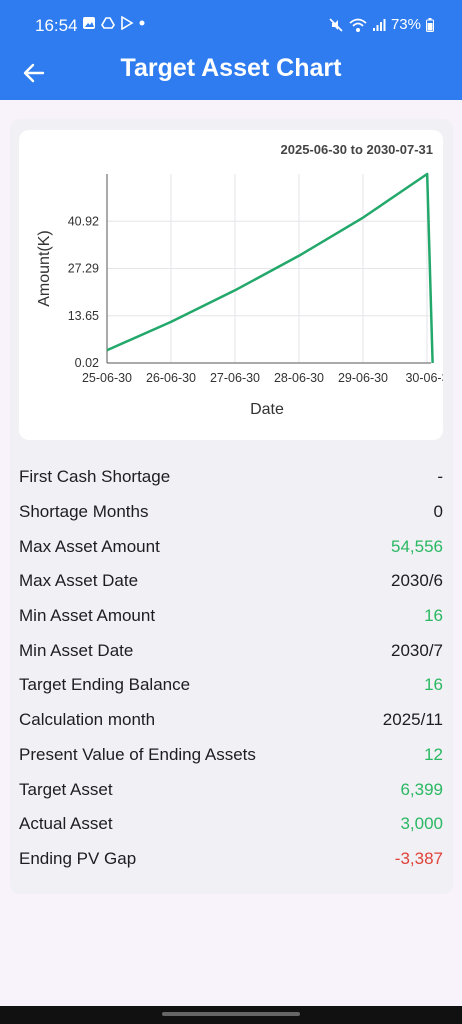 This screenshot has width=462, height=1024. What do you see at coordinates (417, 581) in the screenshot?
I see `stat-value: 2030/6` at bounding box center [417, 581].